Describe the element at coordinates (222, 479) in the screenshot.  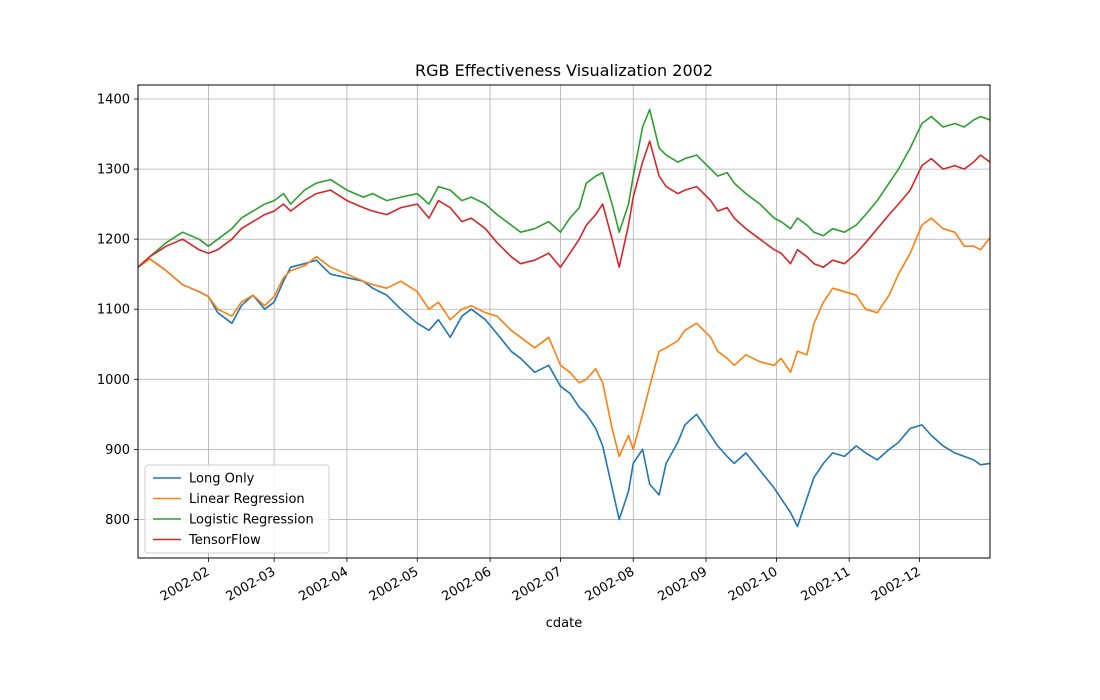
I see `legend-label: Long Only` at that location.